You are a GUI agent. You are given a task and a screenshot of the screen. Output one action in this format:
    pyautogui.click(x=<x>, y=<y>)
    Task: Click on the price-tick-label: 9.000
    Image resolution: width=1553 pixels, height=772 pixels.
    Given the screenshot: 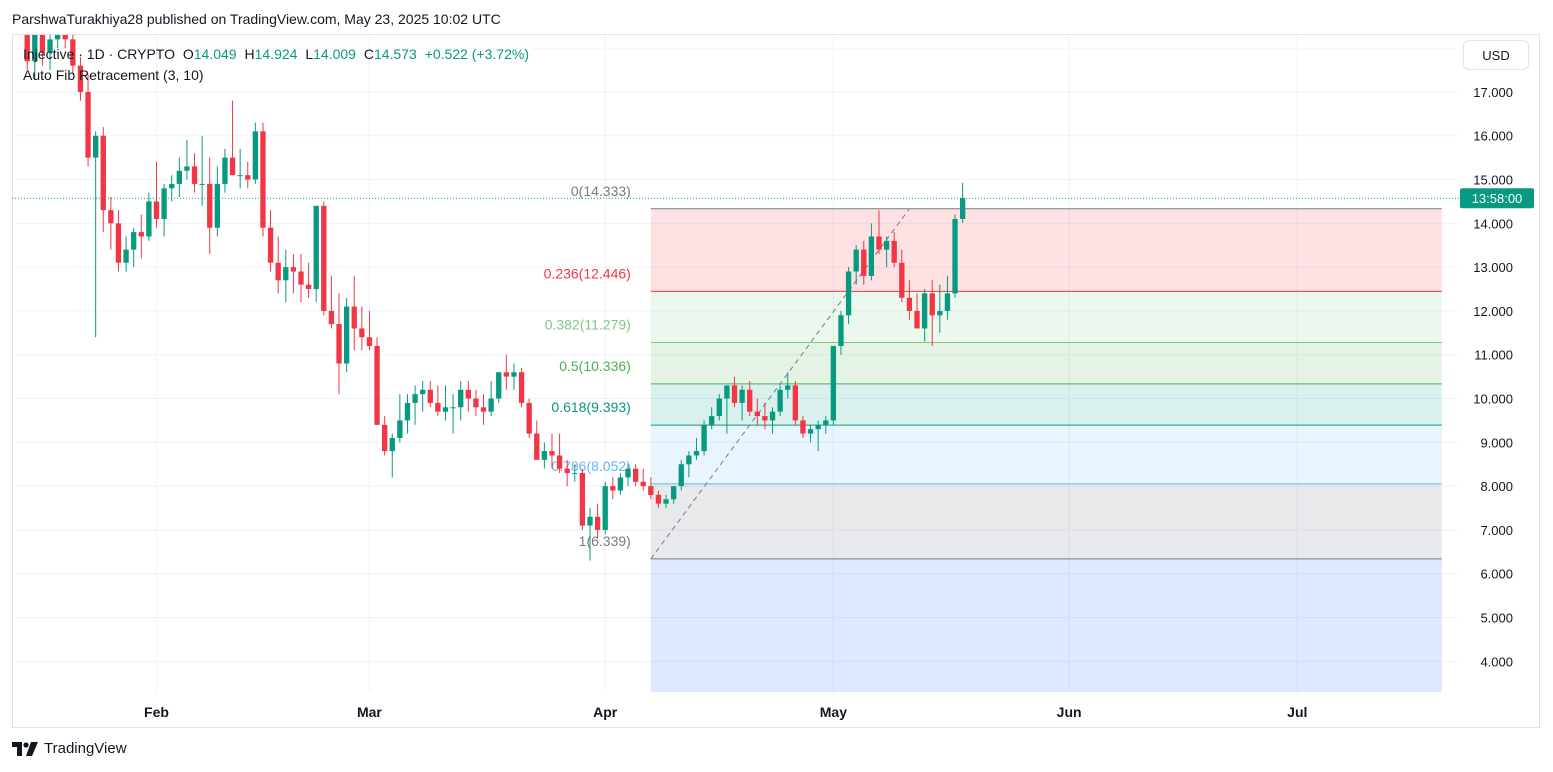 What is the action you would take?
    pyautogui.click(x=1496, y=442)
    